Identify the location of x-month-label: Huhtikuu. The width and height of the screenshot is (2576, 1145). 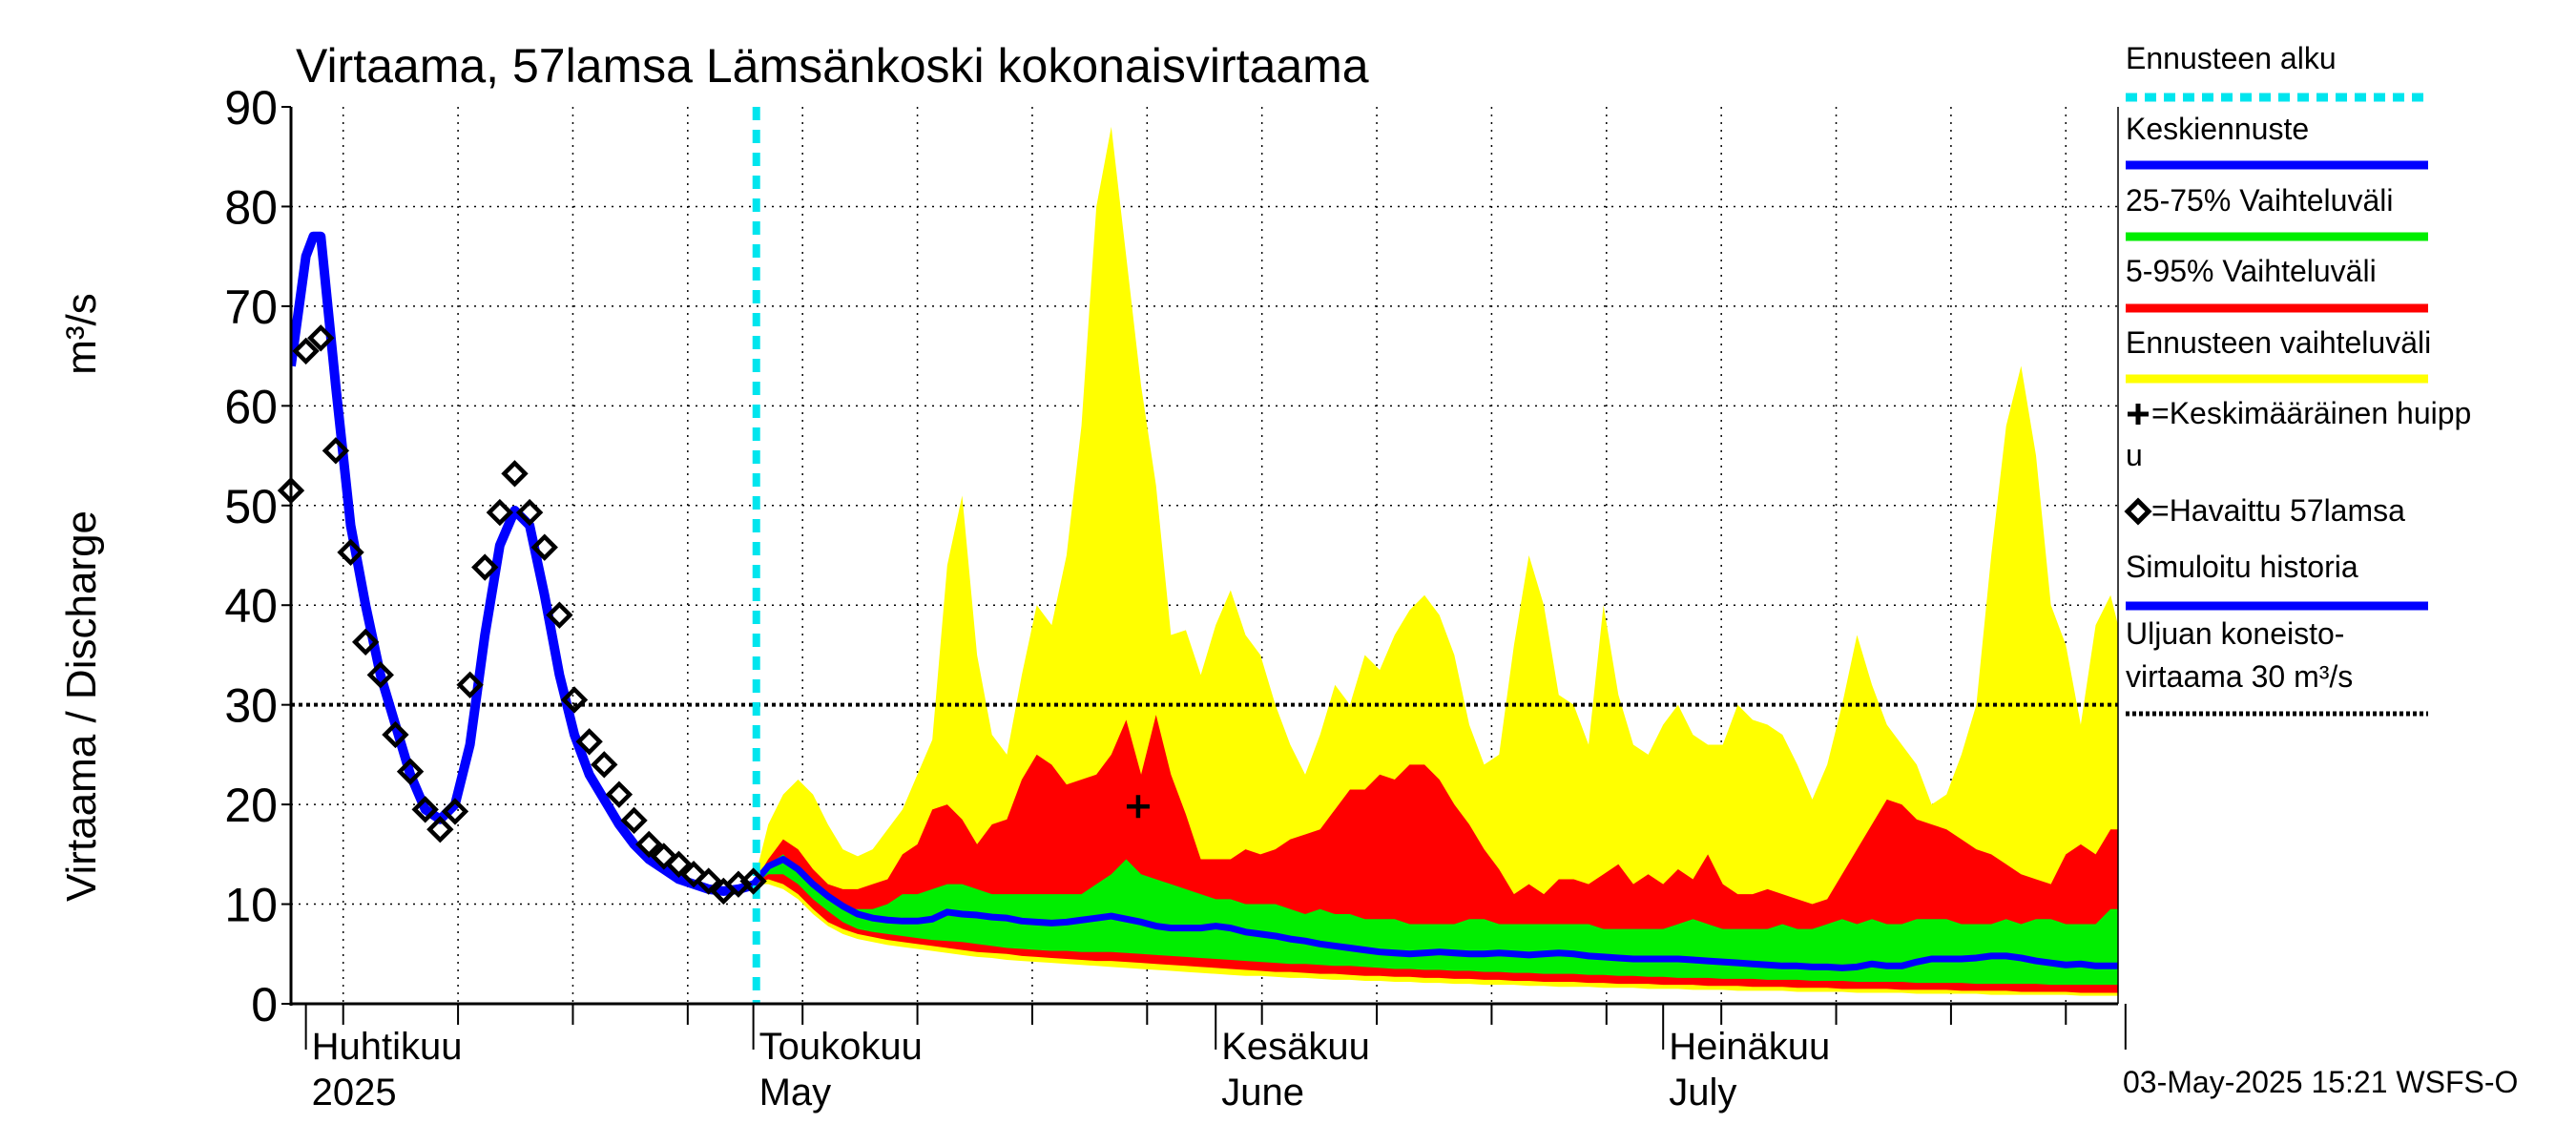
(387, 1047).